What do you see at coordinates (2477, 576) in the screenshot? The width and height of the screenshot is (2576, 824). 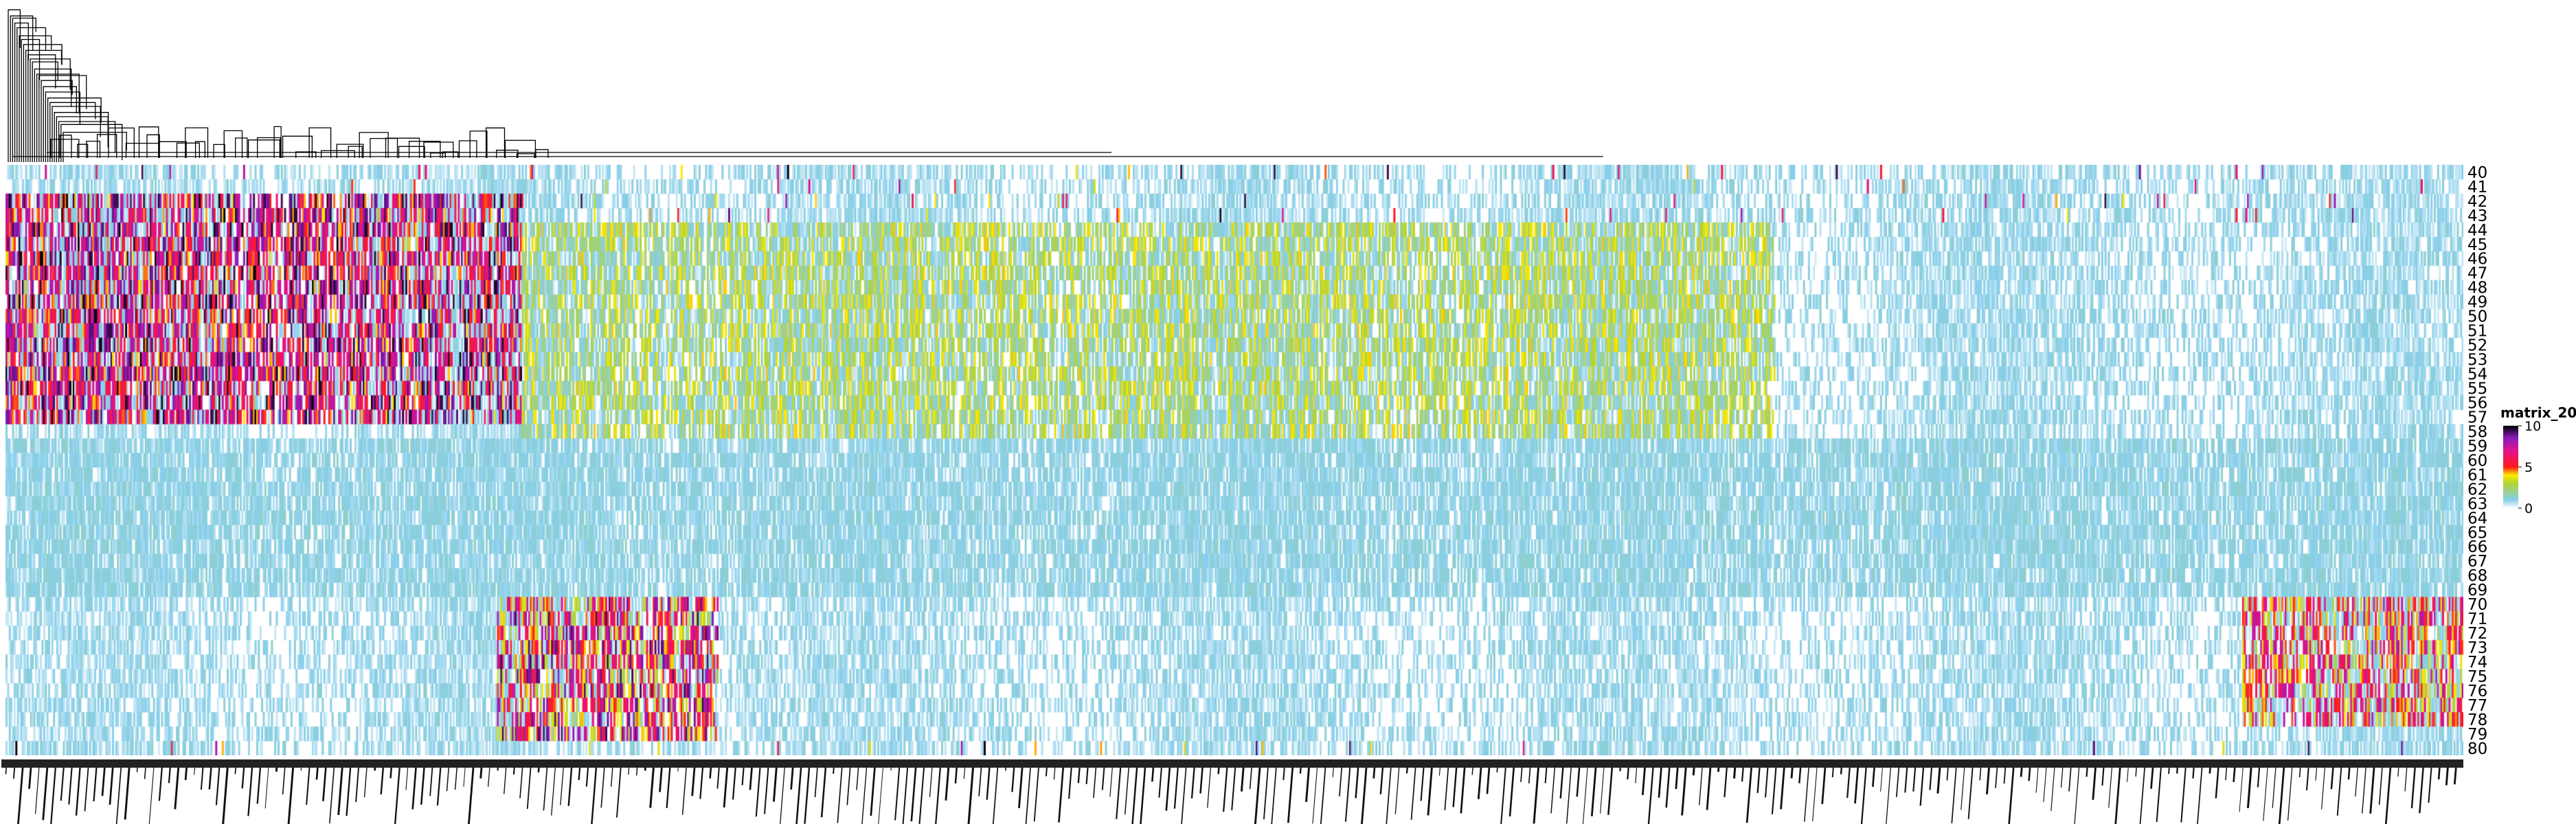 I see `row-label: 68` at bounding box center [2477, 576].